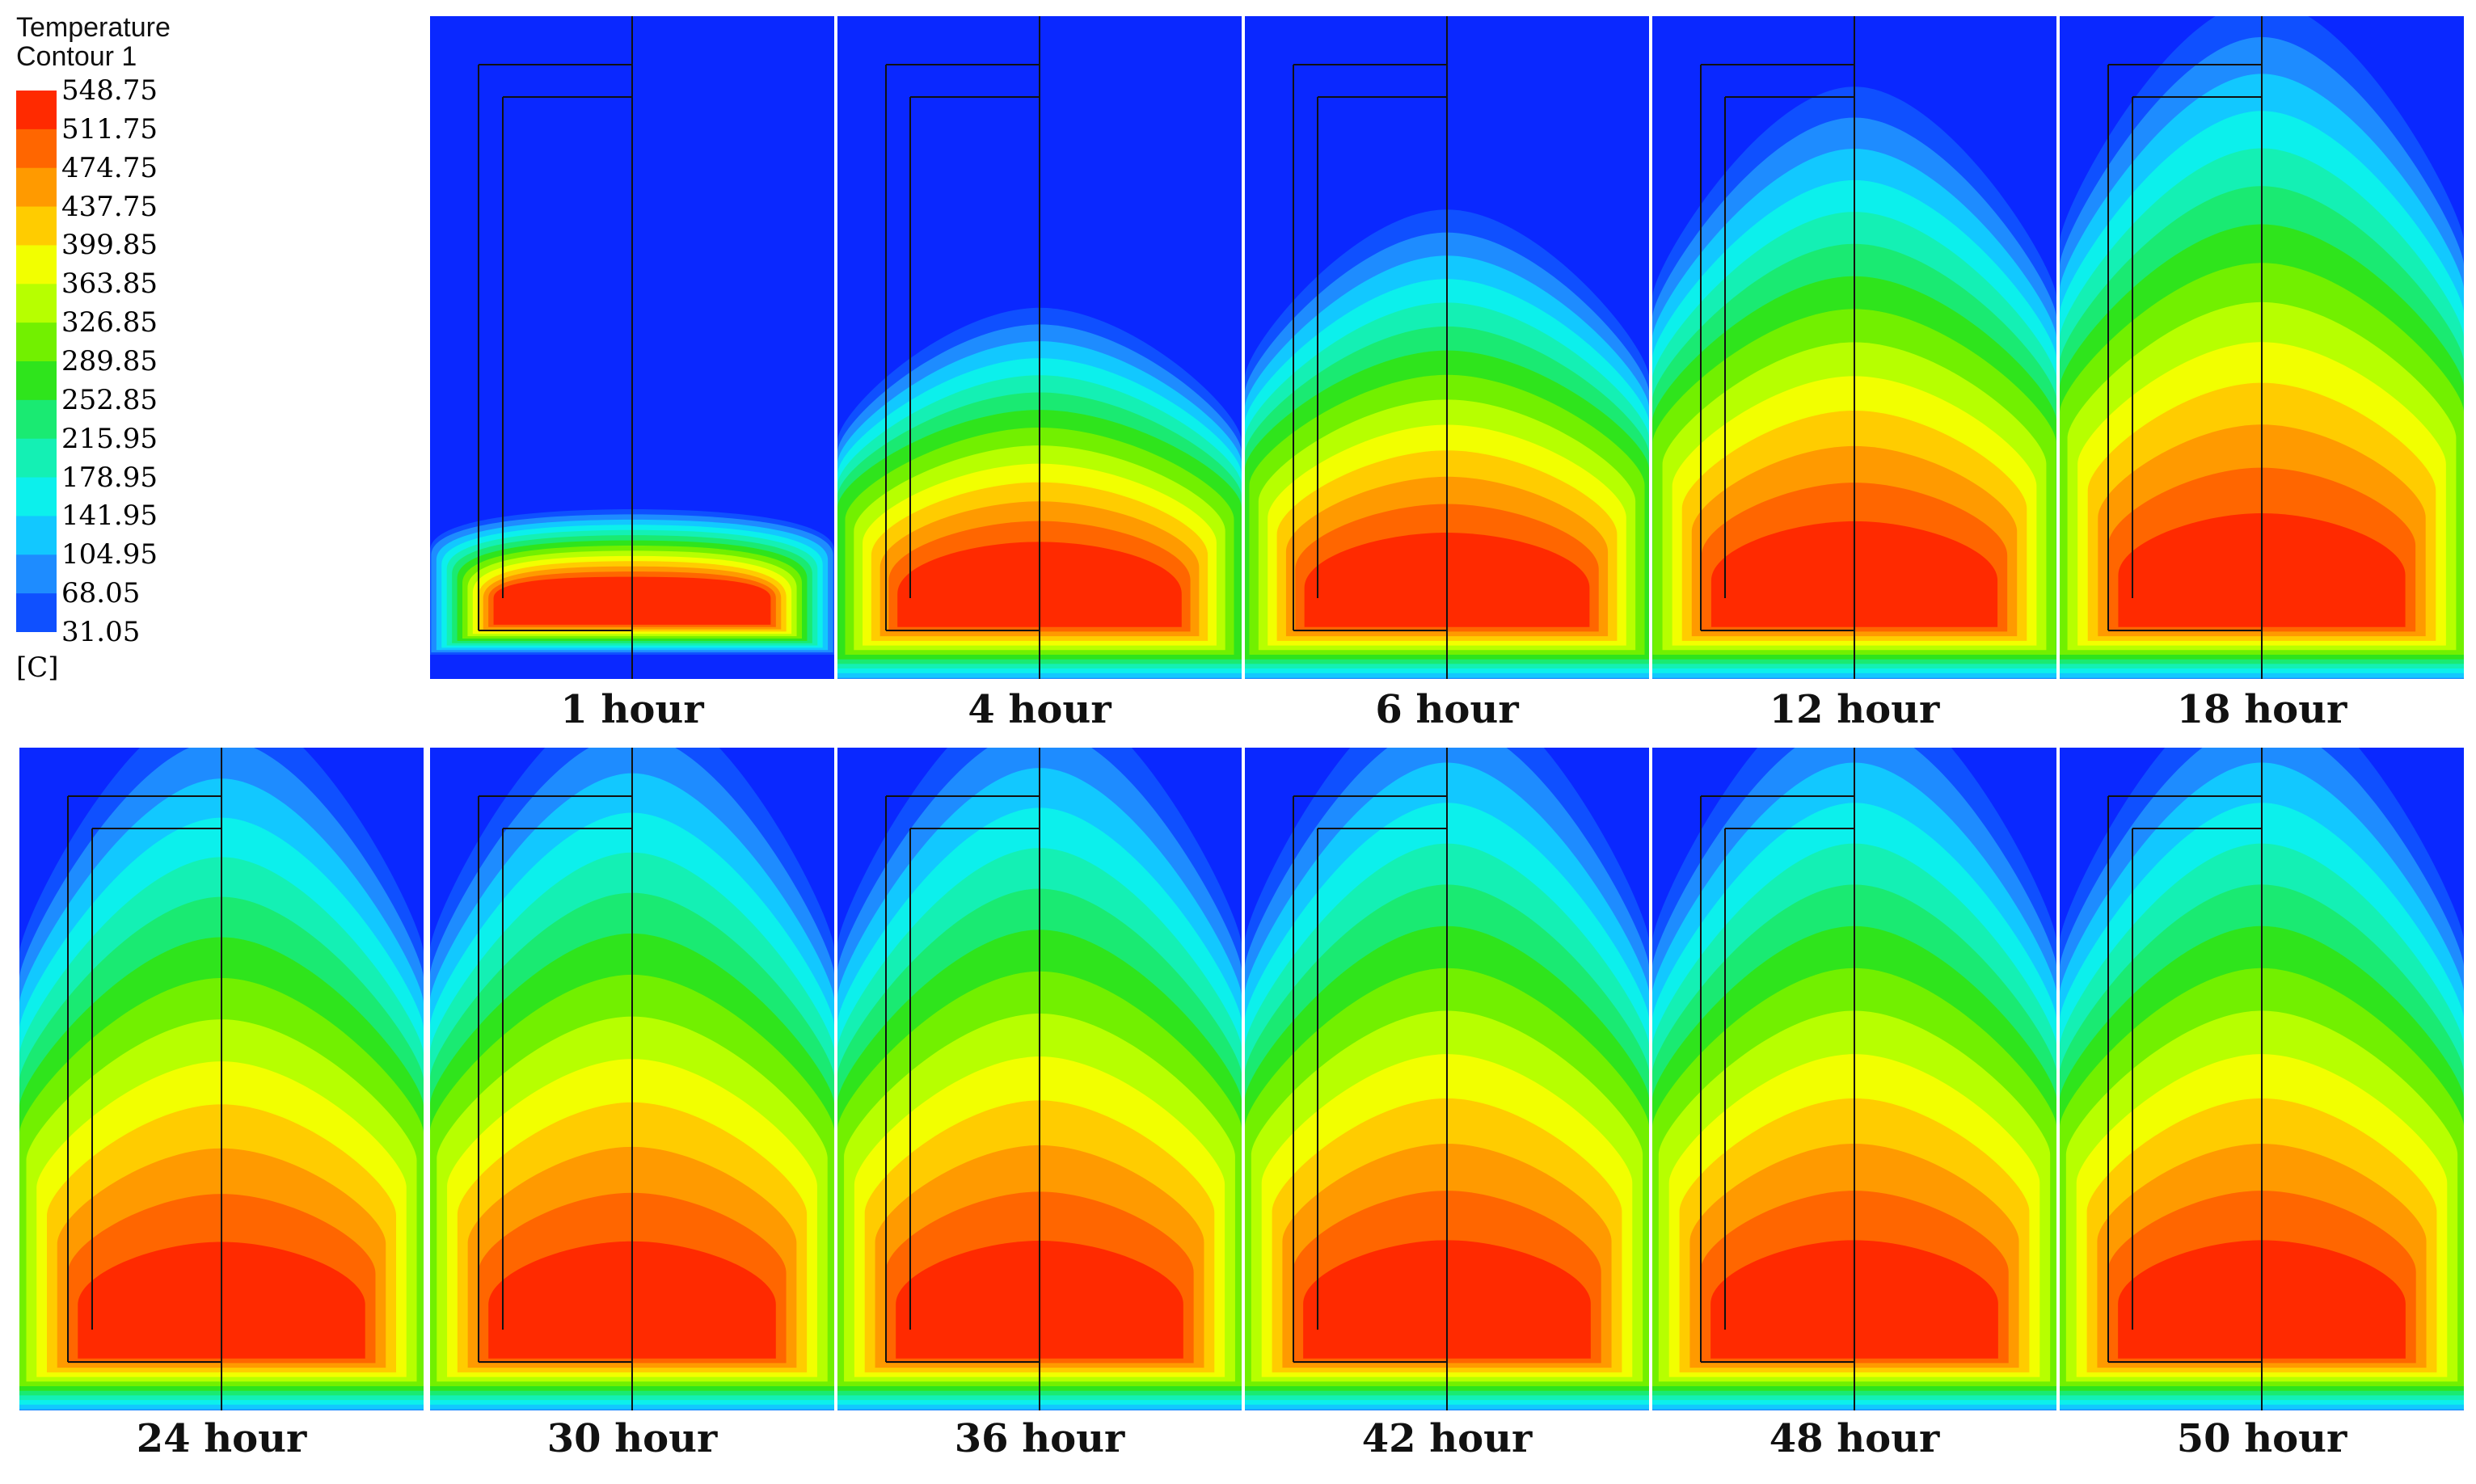 The height and width of the screenshot is (1484, 2476). Describe the element at coordinates (101, 632) in the screenshot. I see `legend-tick-label: 31.05` at that location.